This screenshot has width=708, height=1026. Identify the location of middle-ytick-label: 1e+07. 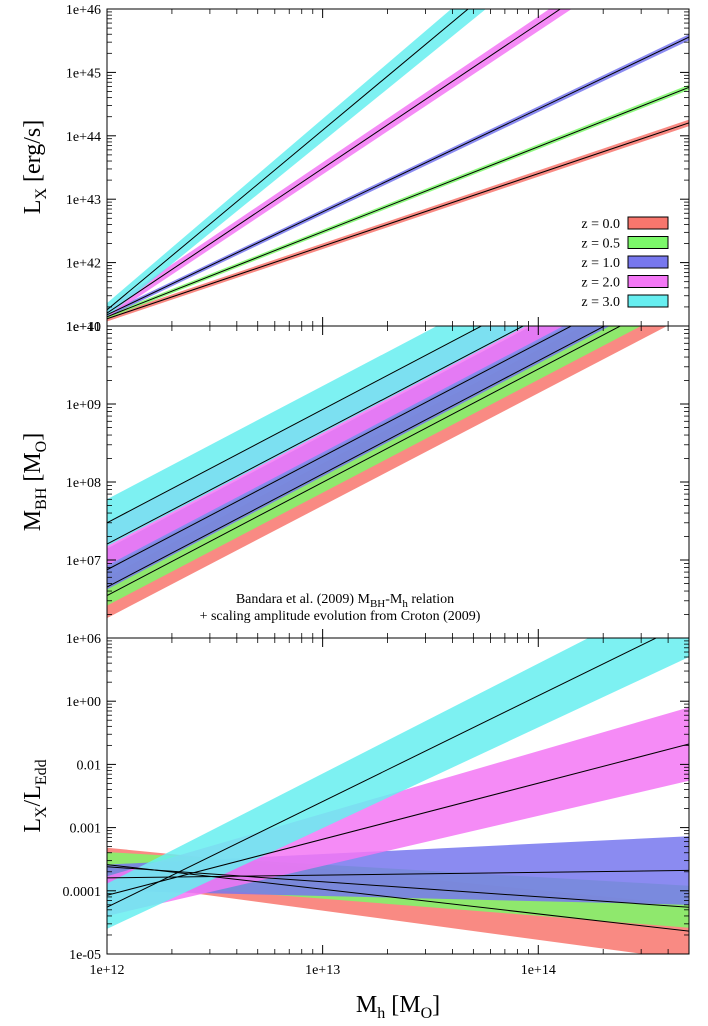
(83, 561).